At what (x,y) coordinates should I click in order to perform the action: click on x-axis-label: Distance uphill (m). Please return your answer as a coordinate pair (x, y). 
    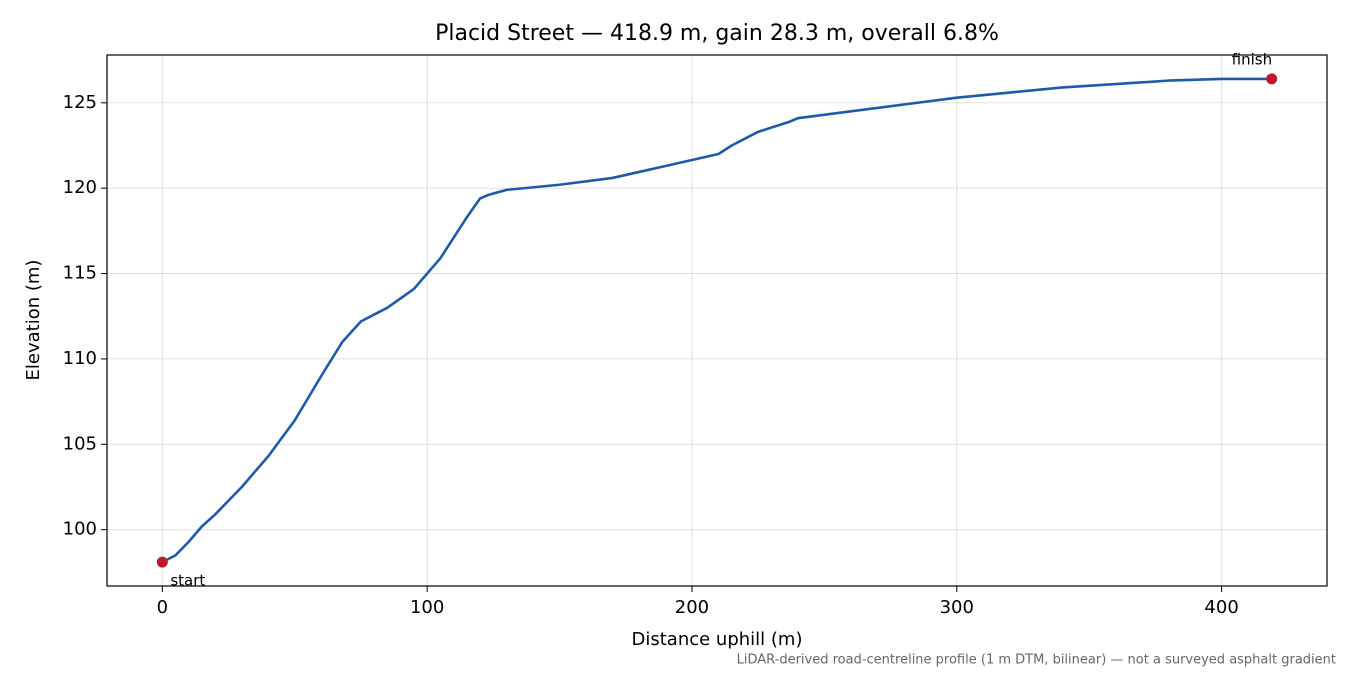
    Looking at the image, I should click on (717, 639).